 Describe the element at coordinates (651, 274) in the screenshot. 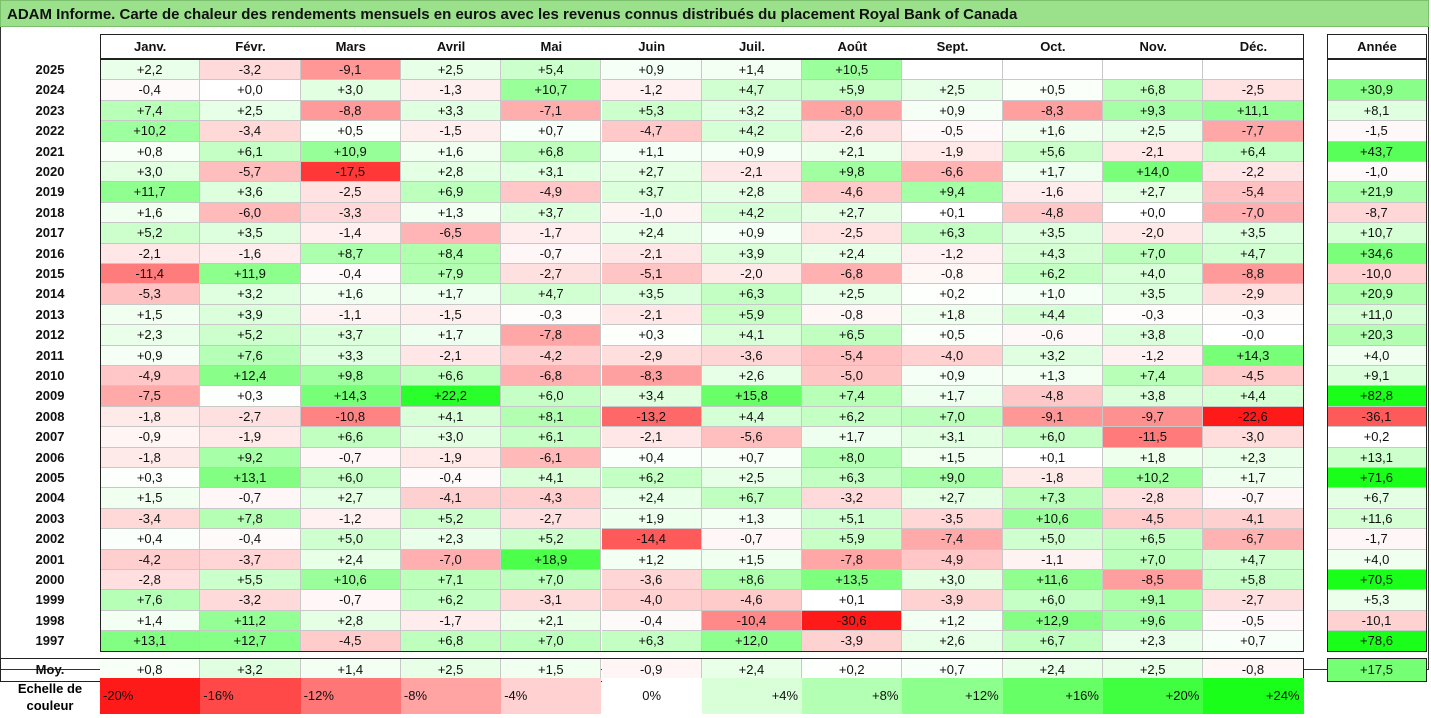

I see `heatmap-cell: -5,1` at that location.